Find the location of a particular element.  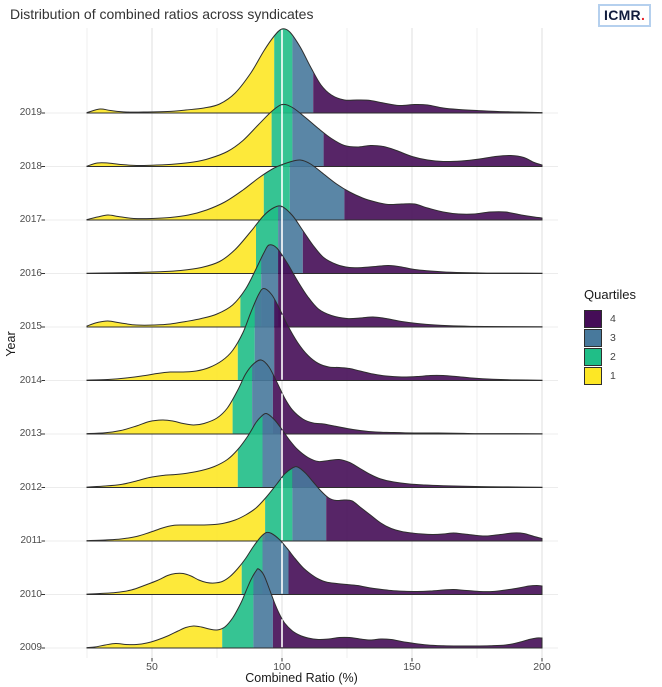

ridge-2011 is located at coordinates (314, 504).